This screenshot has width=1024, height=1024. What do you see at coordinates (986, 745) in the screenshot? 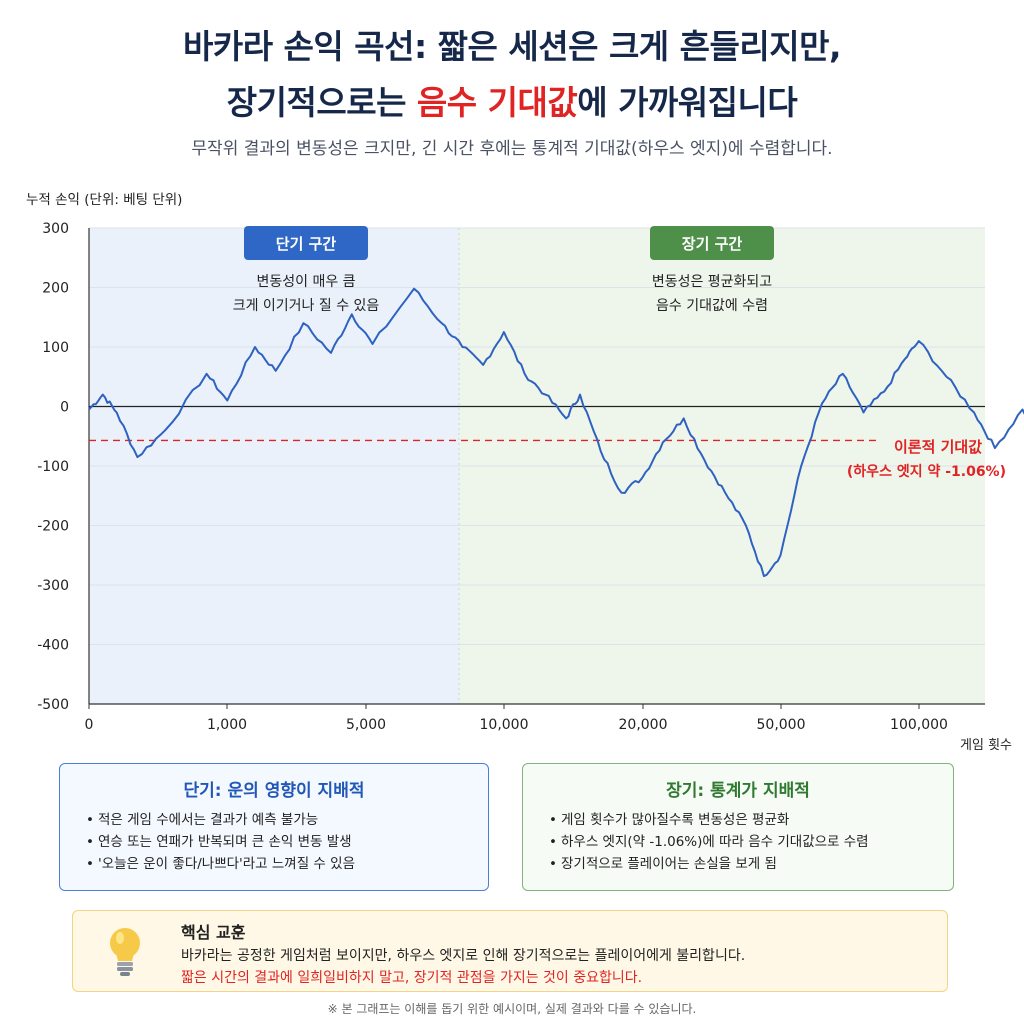
I see `x-axis-label: 게임 횟수` at bounding box center [986, 745].